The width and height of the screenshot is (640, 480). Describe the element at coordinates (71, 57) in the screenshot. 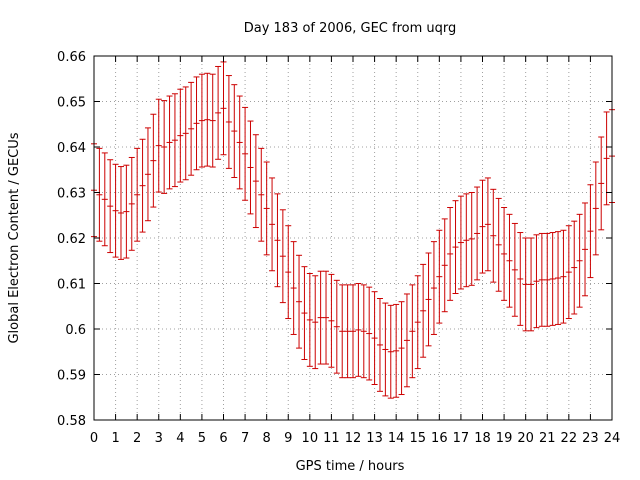

I see `y-tick-label: 0.66` at that location.